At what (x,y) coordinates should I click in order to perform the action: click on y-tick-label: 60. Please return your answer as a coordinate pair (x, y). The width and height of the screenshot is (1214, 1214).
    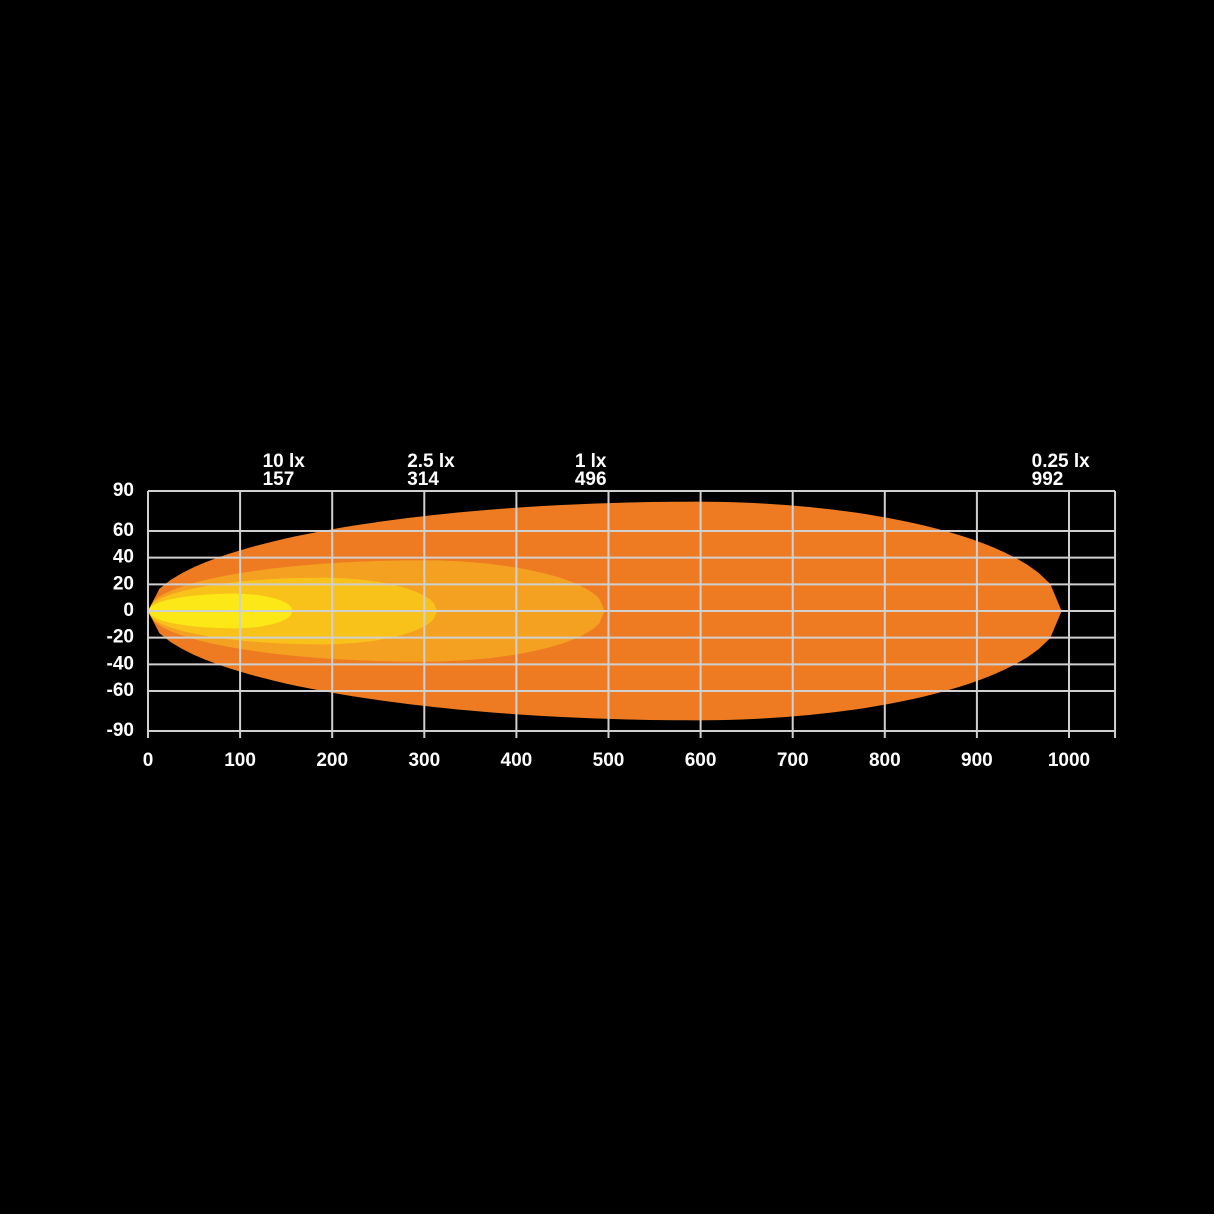
    Looking at the image, I should click on (123, 530).